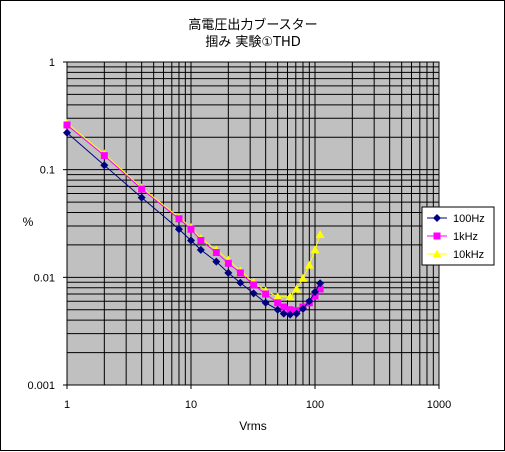 The height and width of the screenshot is (452, 505). What do you see at coordinates (253, 42) in the screenshot?
I see `chart-title-line-2: 掴み 実験①THD` at bounding box center [253, 42].